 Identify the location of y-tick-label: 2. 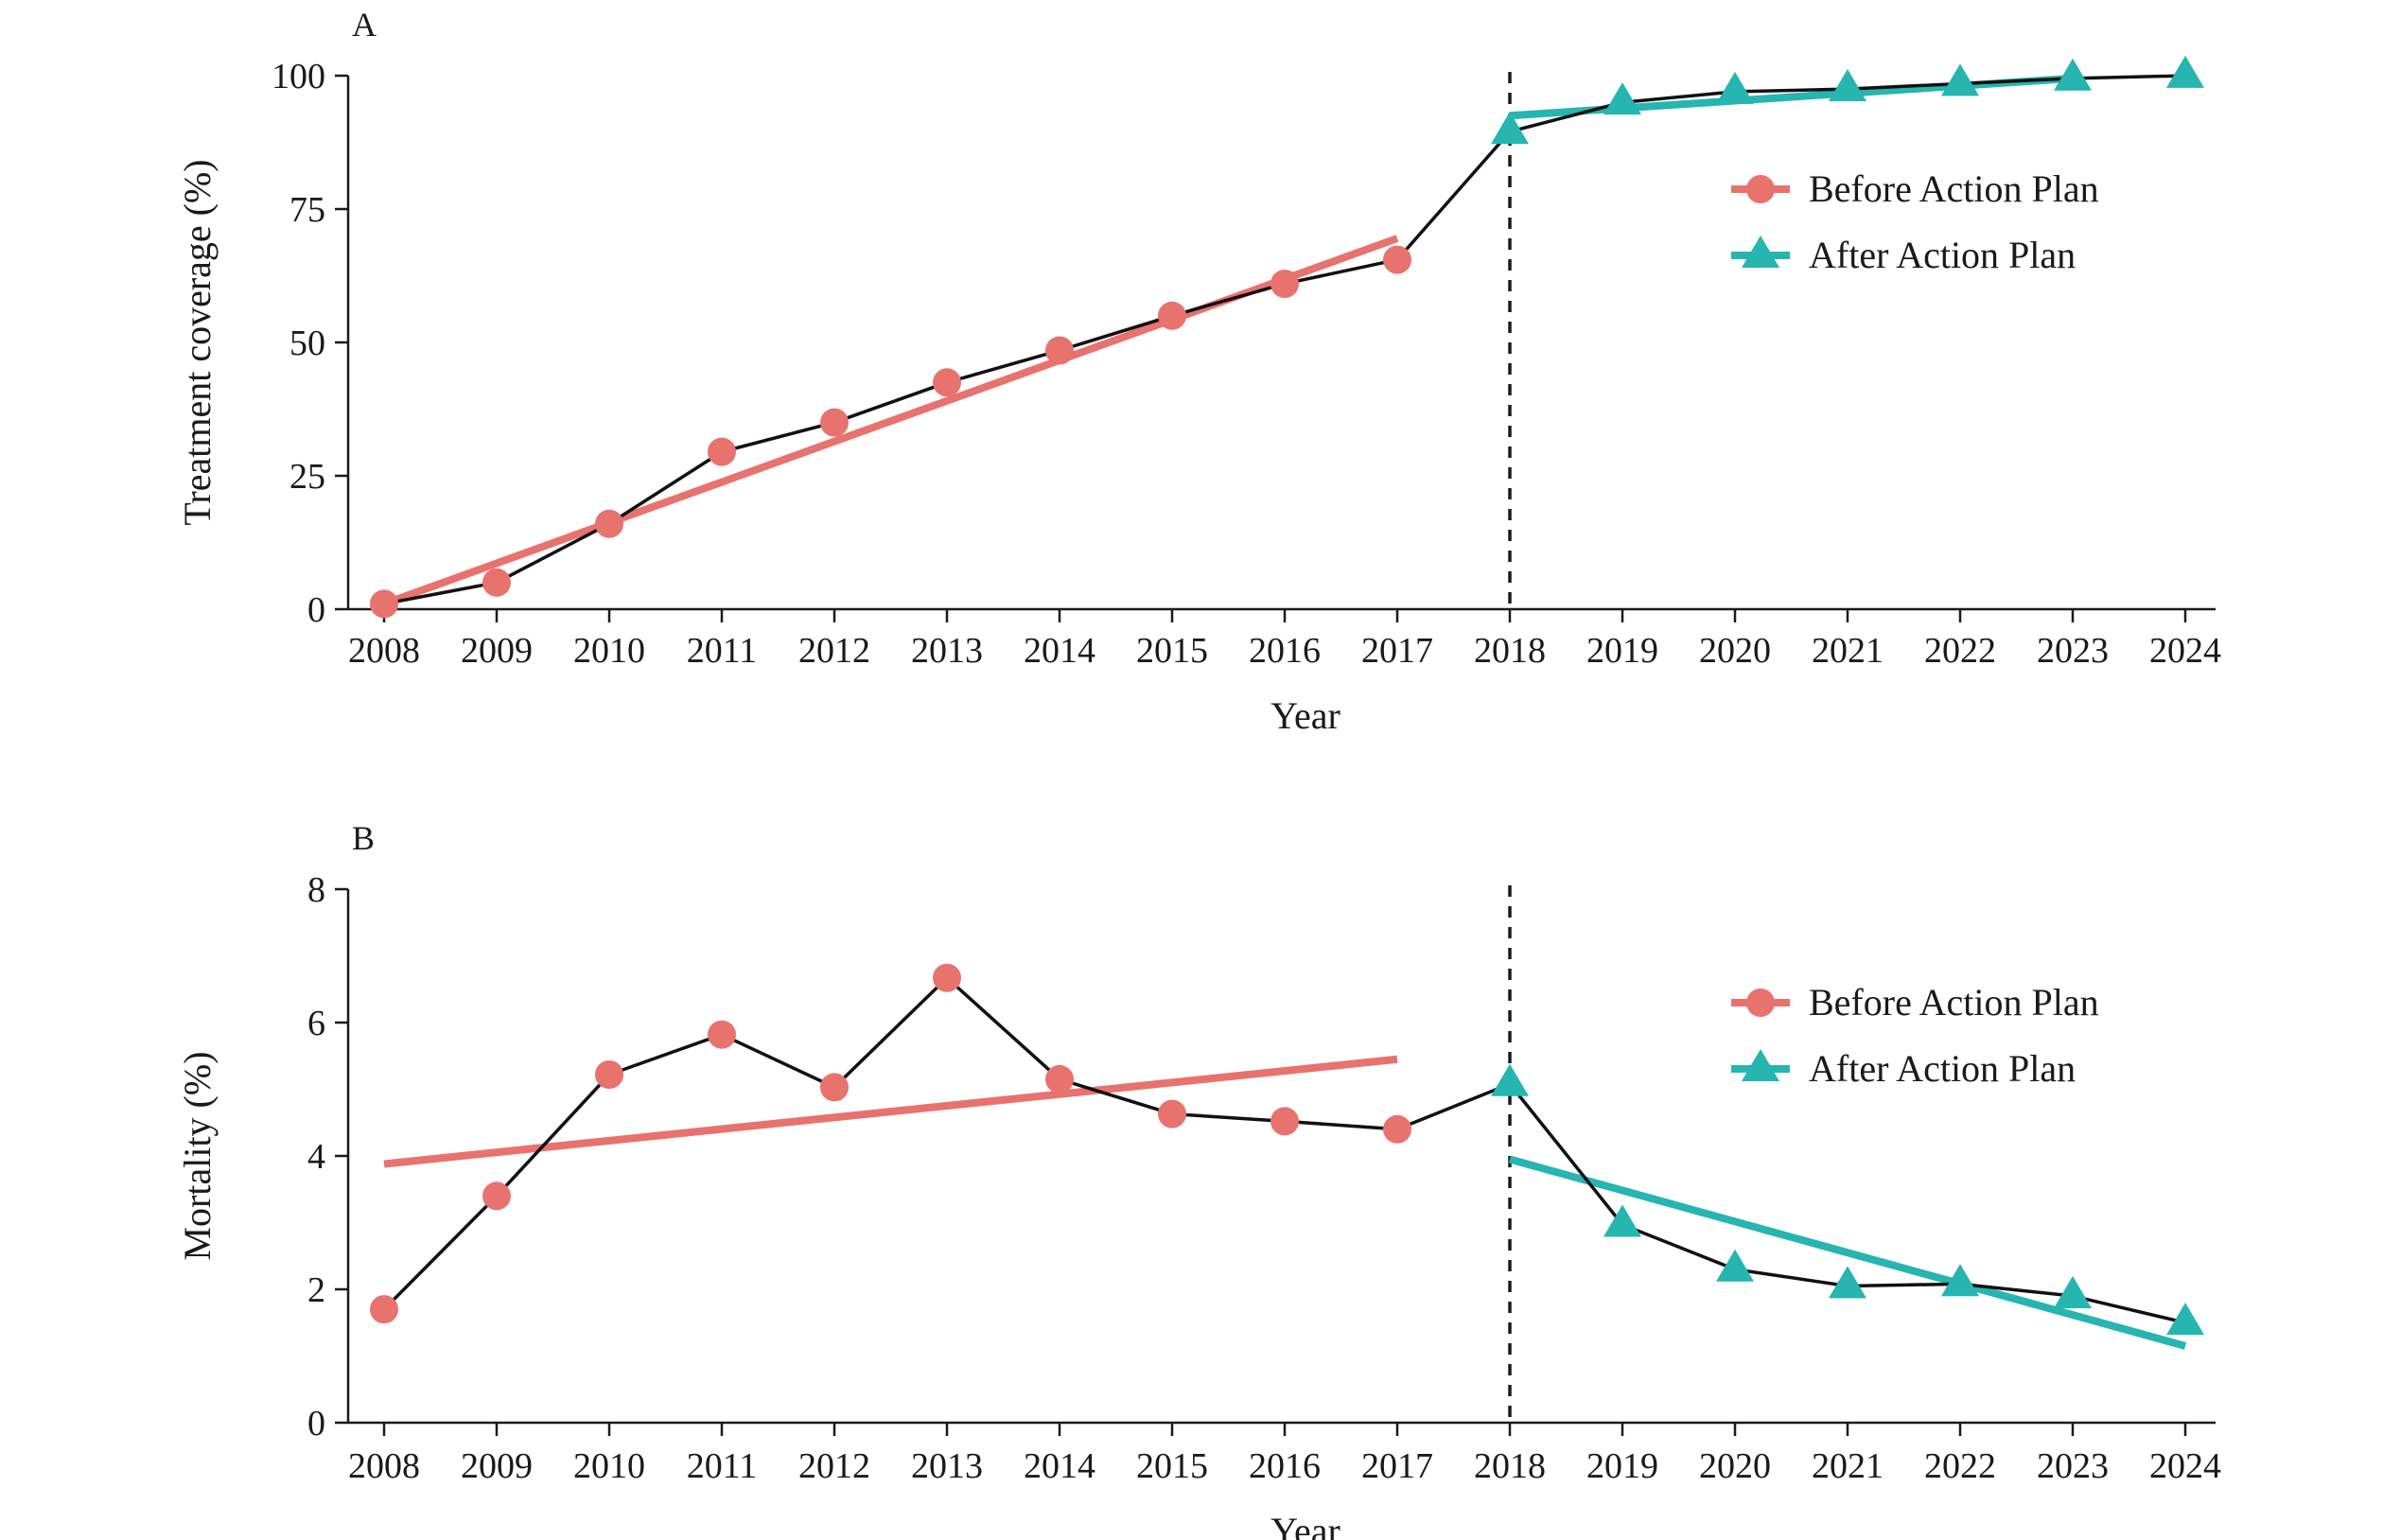
(316, 1290).